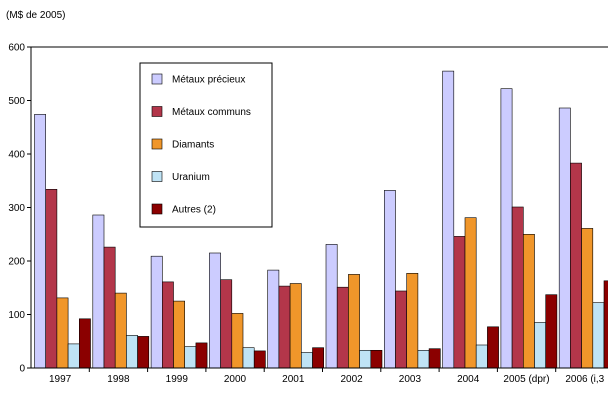 This screenshot has width=608, height=395. What do you see at coordinates (410, 379) in the screenshot?
I see `x-tick-label: 2003` at bounding box center [410, 379].